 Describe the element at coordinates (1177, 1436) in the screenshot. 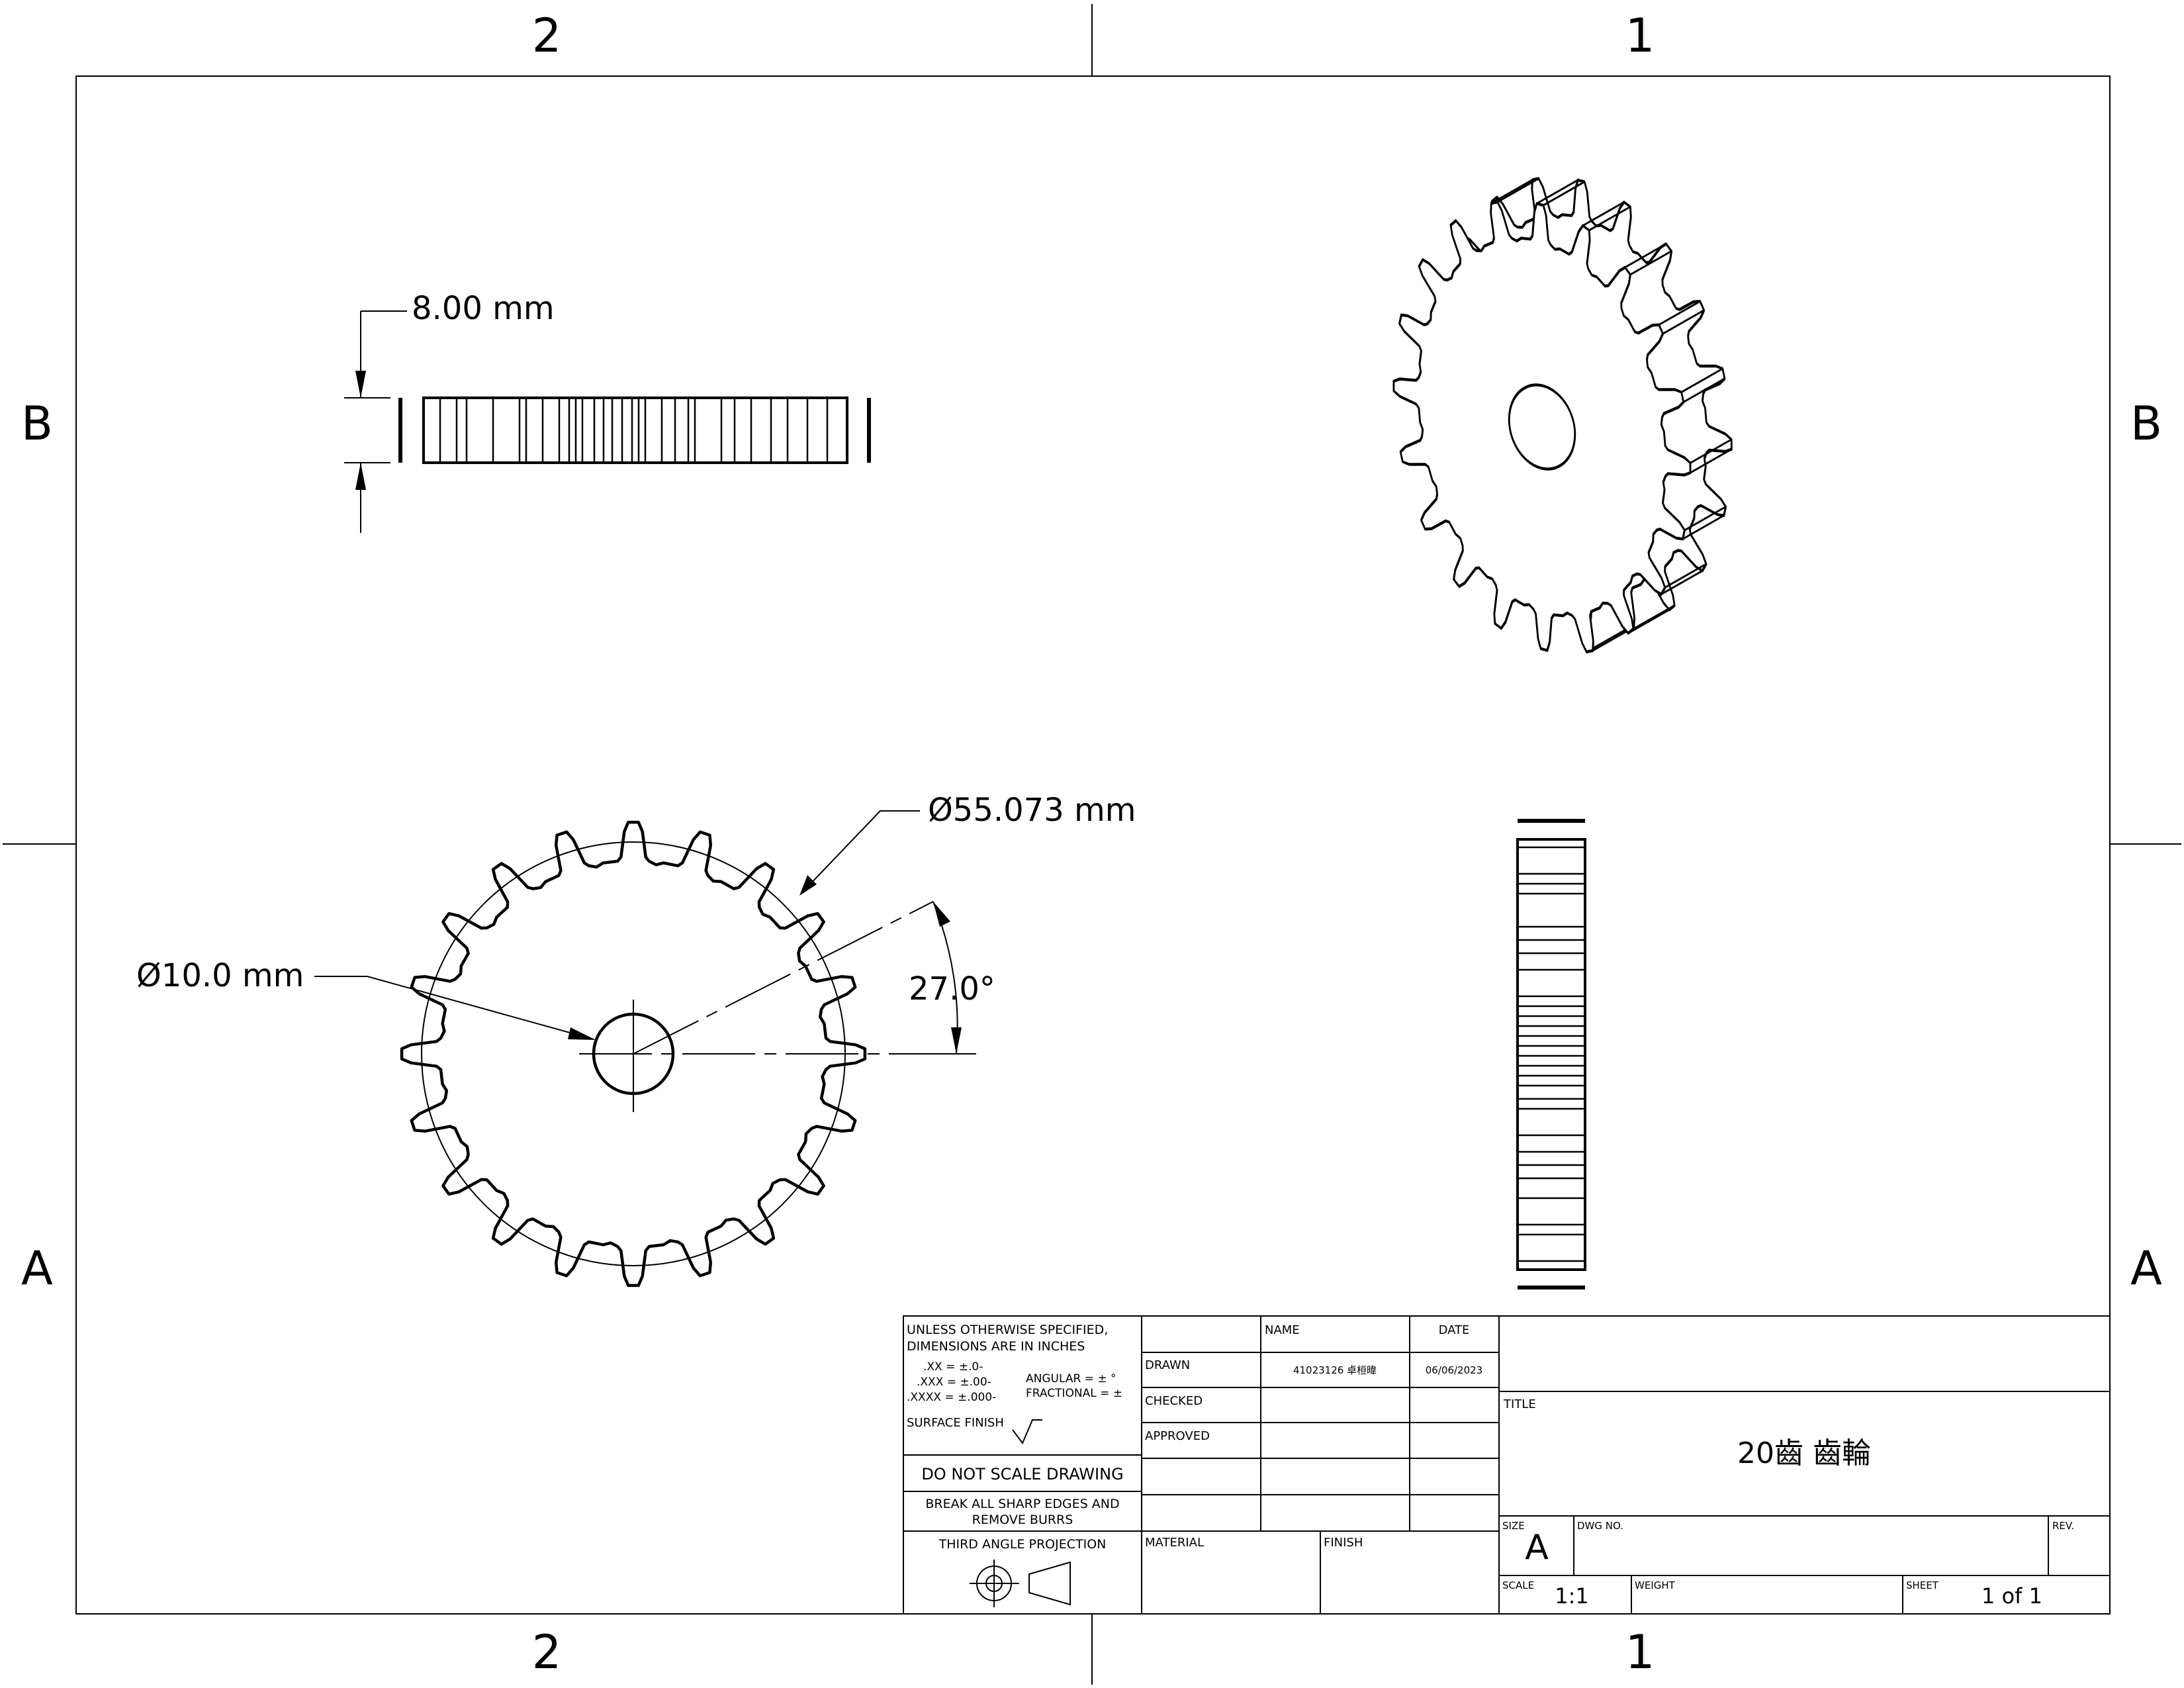

I see `approved-label: APPROVED` at that location.